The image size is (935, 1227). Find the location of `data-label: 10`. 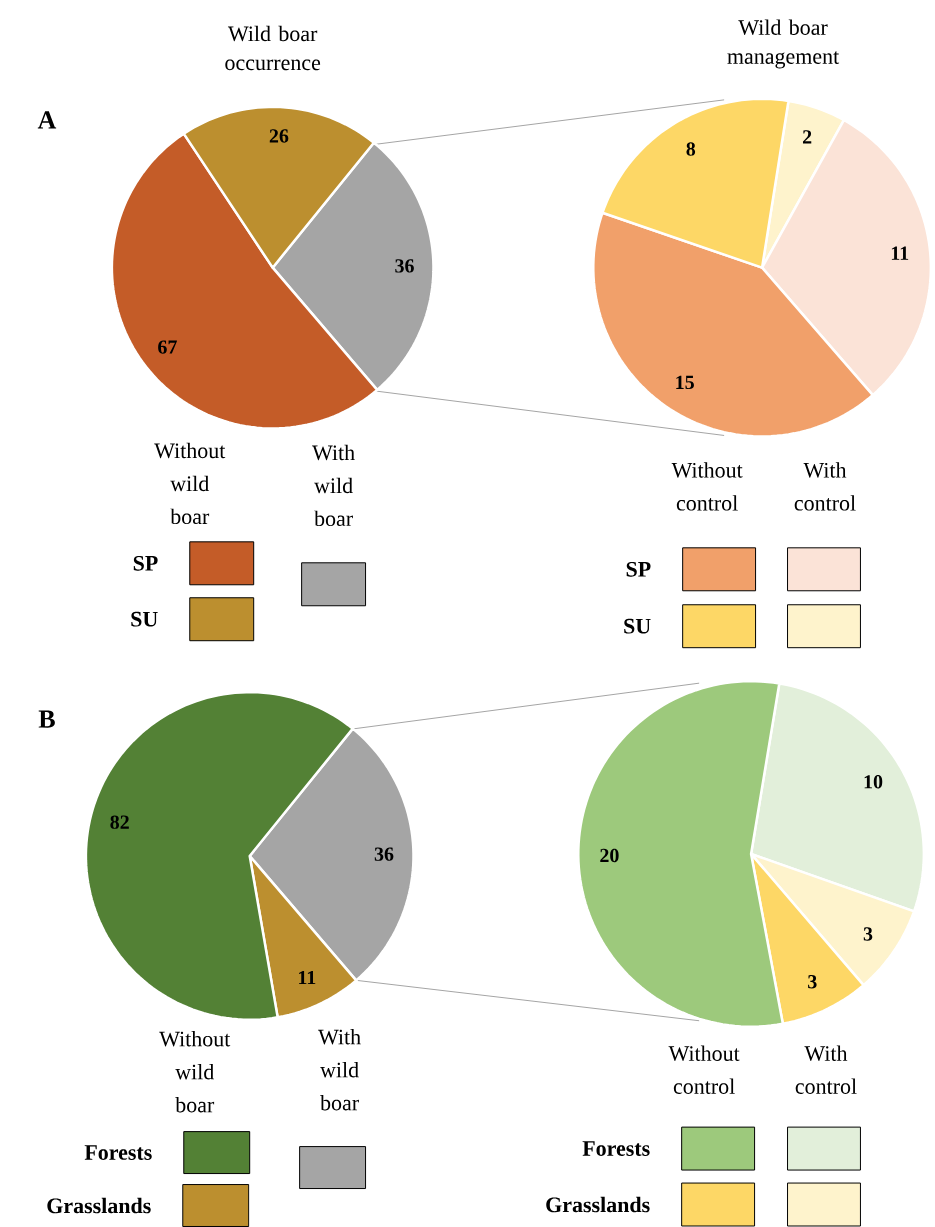

data-label: 10 is located at coordinates (873, 782).